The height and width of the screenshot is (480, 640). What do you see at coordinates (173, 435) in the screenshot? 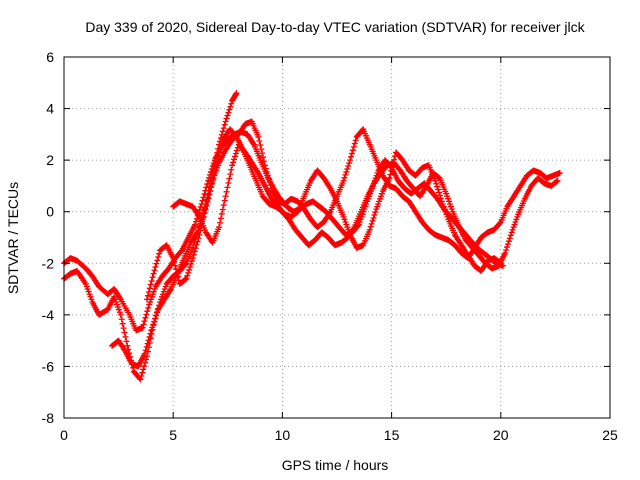
I see `x-tick-label: 5` at bounding box center [173, 435].